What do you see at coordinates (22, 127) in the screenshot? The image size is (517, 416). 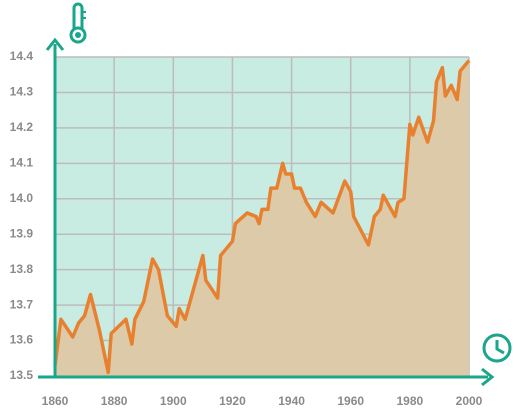 I see `y-tick-label: 14.2` at bounding box center [22, 127].